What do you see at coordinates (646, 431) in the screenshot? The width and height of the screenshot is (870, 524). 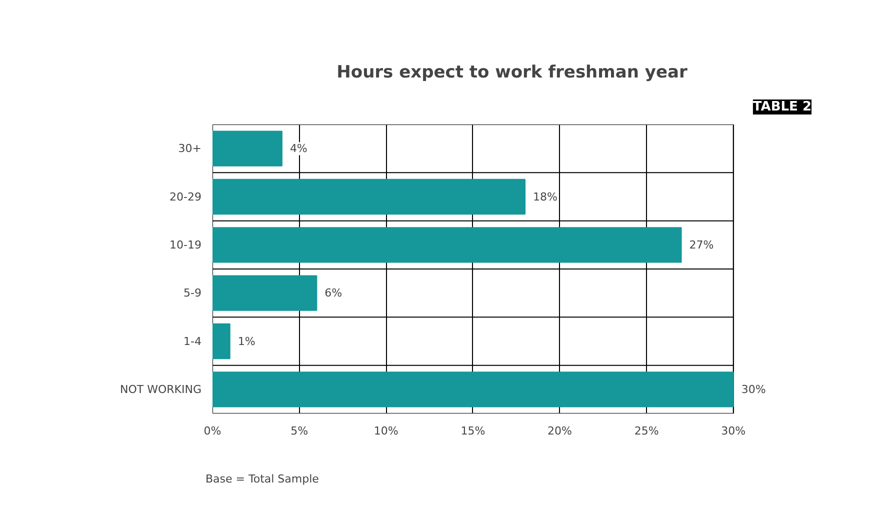 I see `x-tick-label: 25%` at bounding box center [646, 431].